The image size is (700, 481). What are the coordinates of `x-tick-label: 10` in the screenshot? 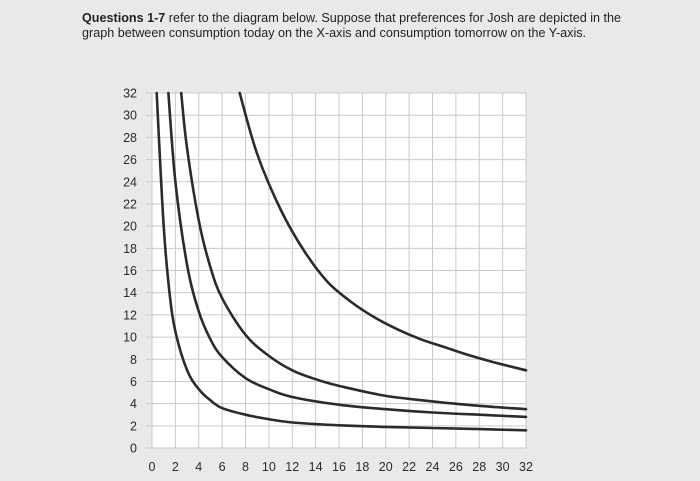 It's located at (269, 467).